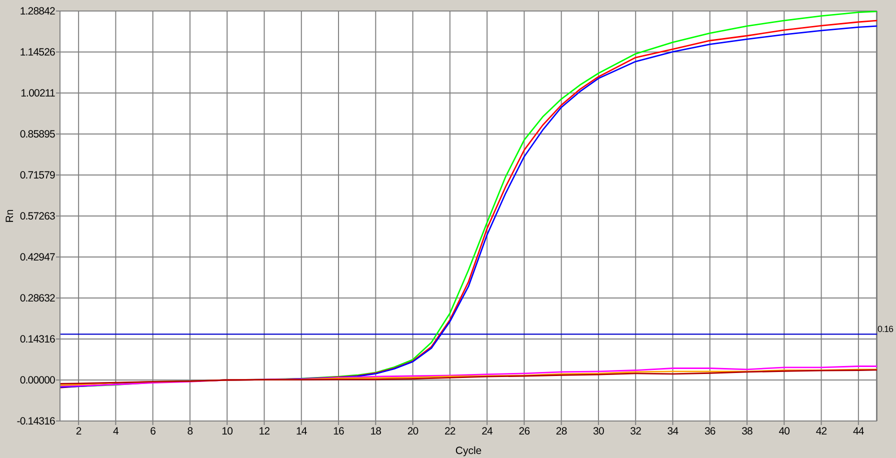  What do you see at coordinates (748, 431) in the screenshot?
I see `x-tick-label: 38` at bounding box center [748, 431].